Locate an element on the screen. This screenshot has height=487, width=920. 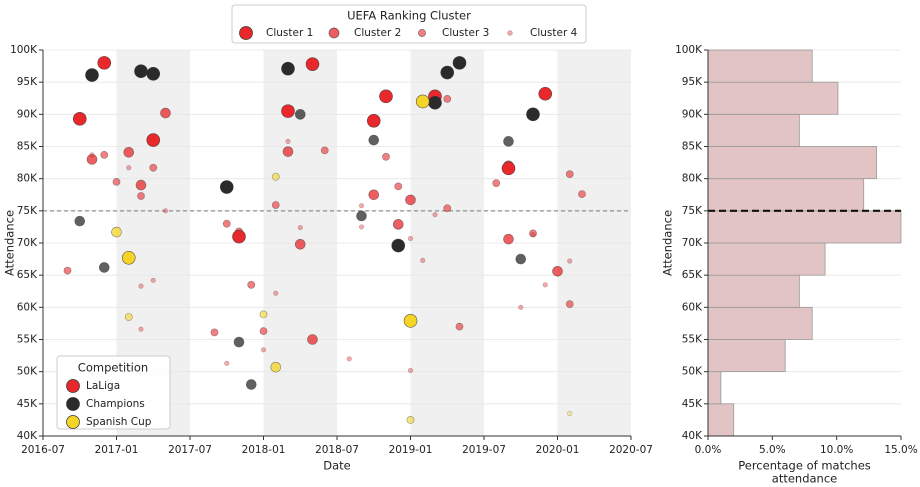
x-tick-label: 2020-07 is located at coordinates (631, 450).